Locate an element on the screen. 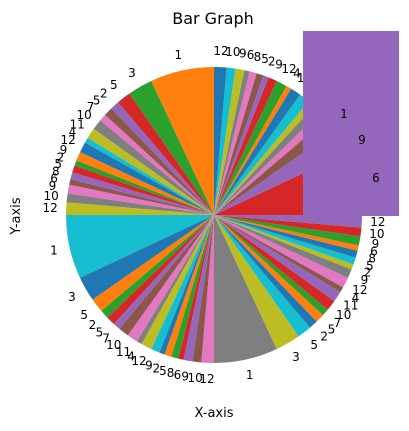  legend-overlay-box is located at coordinates (351, 123).